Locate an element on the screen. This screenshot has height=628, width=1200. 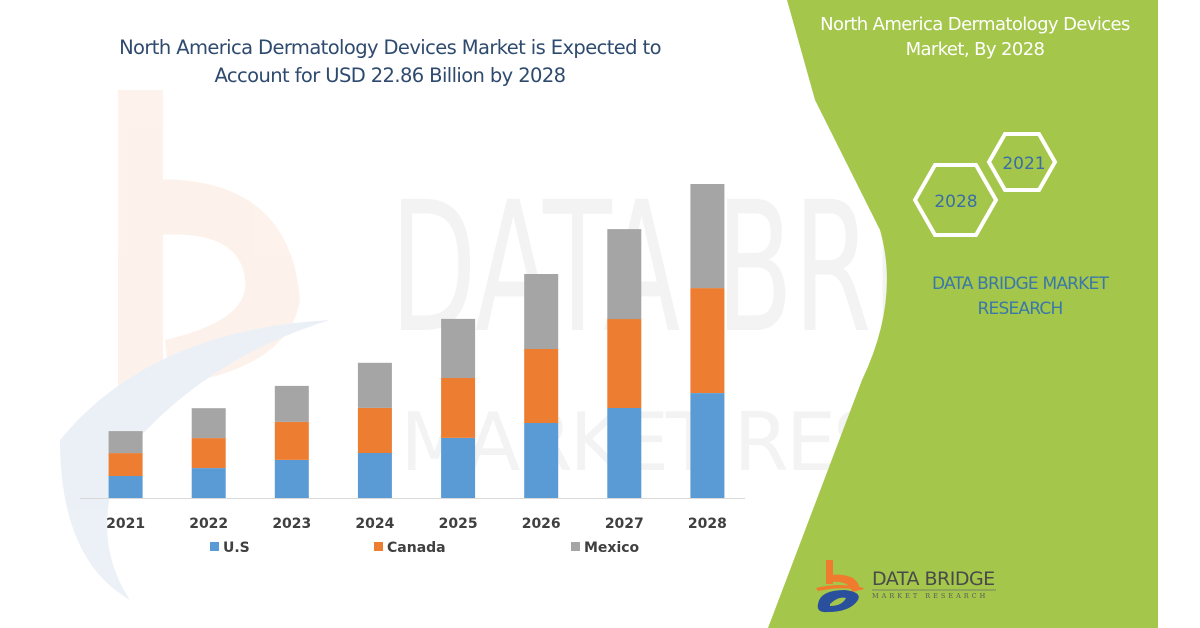
hexagon-2028-shape is located at coordinates (955, 200).